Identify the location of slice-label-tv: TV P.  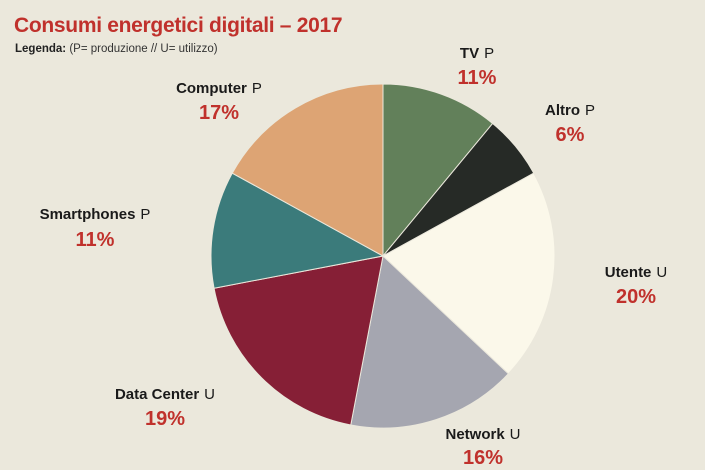
(477, 53).